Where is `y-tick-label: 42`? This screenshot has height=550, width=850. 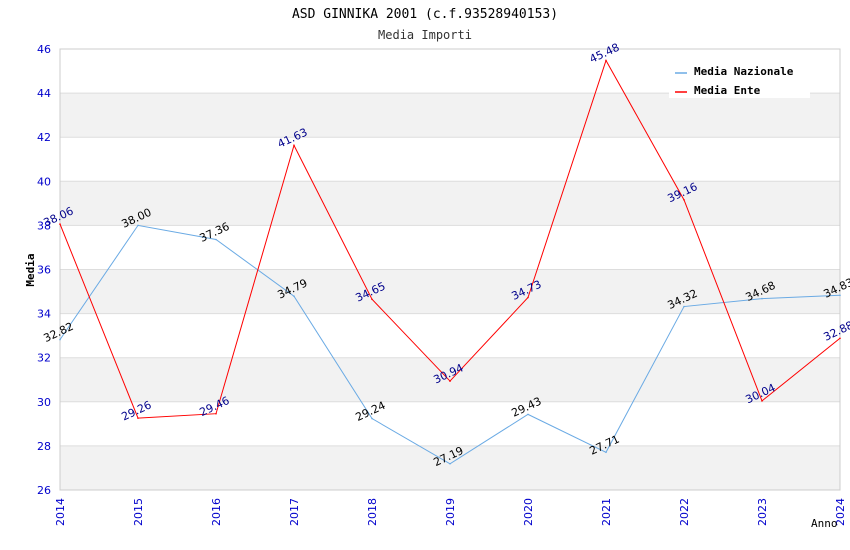 y-tick-label: 42 is located at coordinates (44, 137).